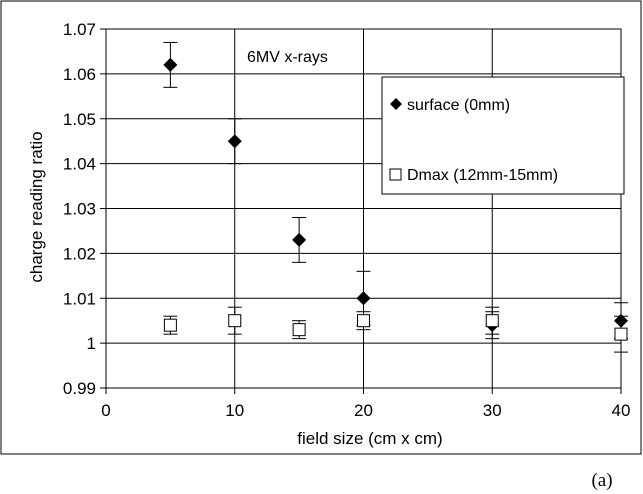  I want to click on legend: surface (0mm) Dmax (12mm-15mm), so click(503, 135).